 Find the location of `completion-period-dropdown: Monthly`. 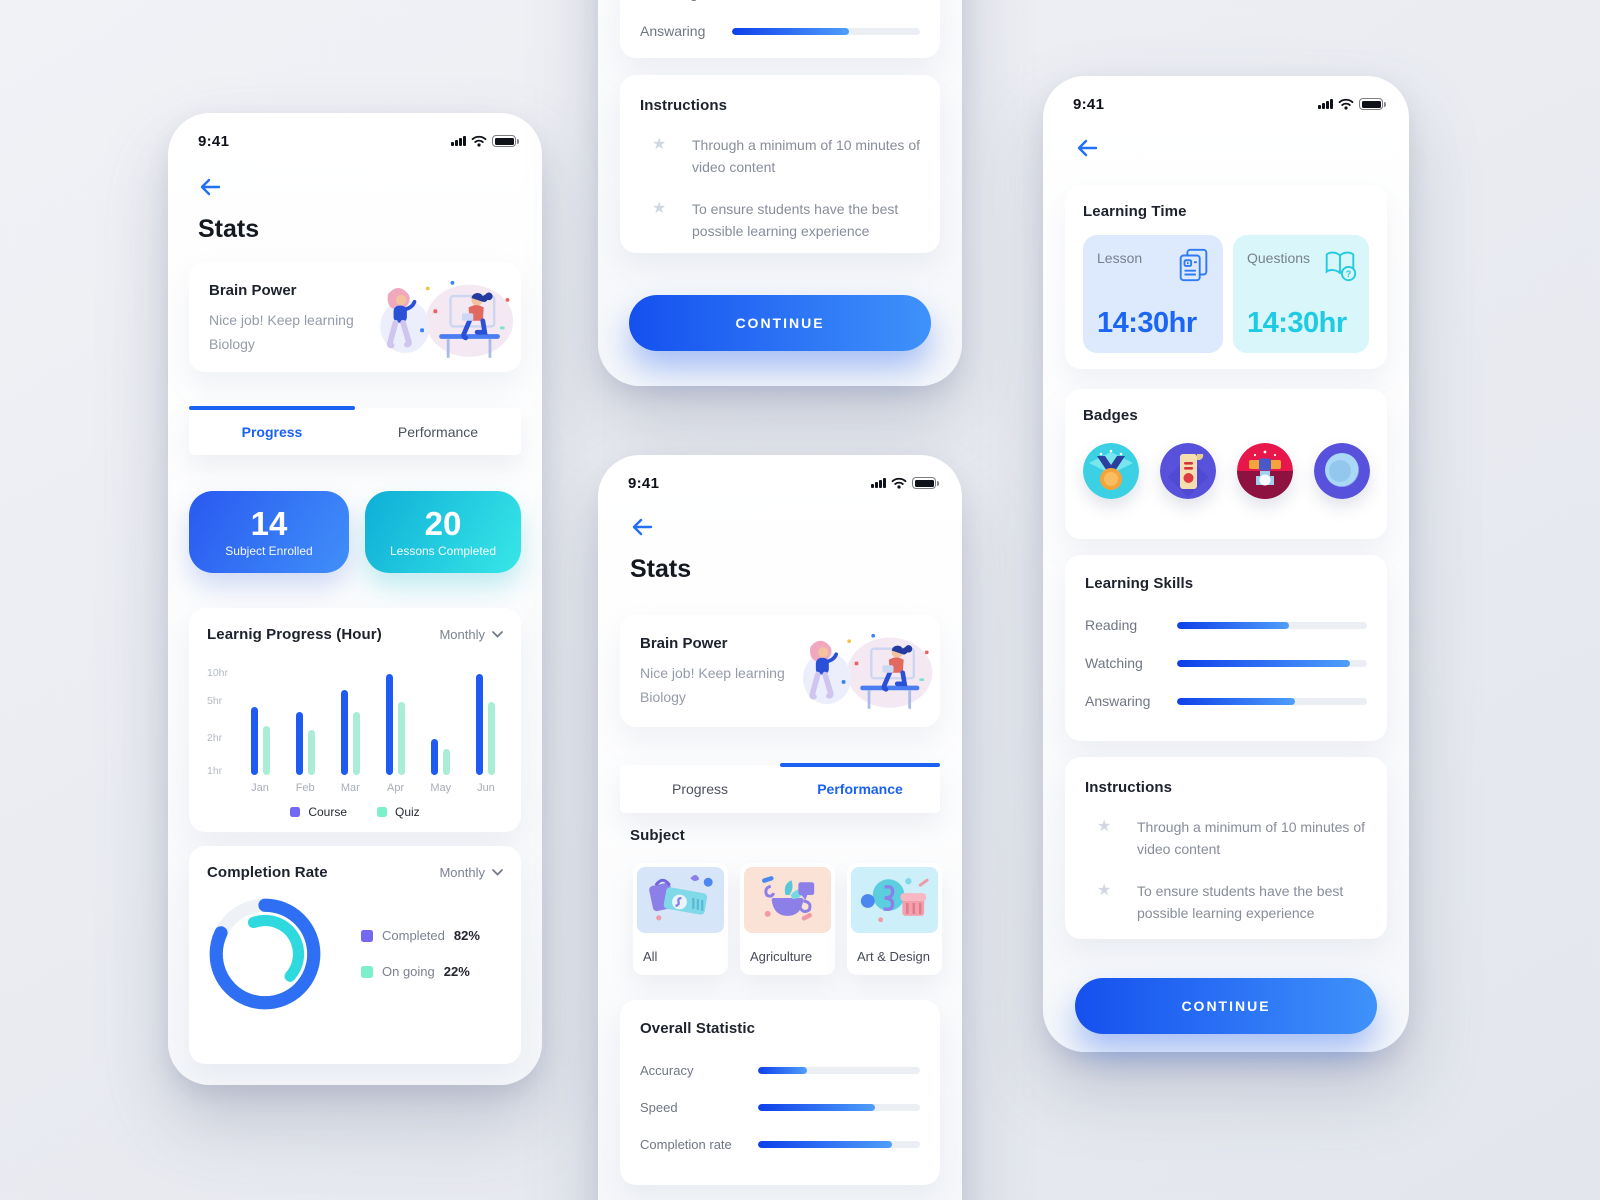

completion-period-dropdown: Monthly is located at coordinates (471, 872).